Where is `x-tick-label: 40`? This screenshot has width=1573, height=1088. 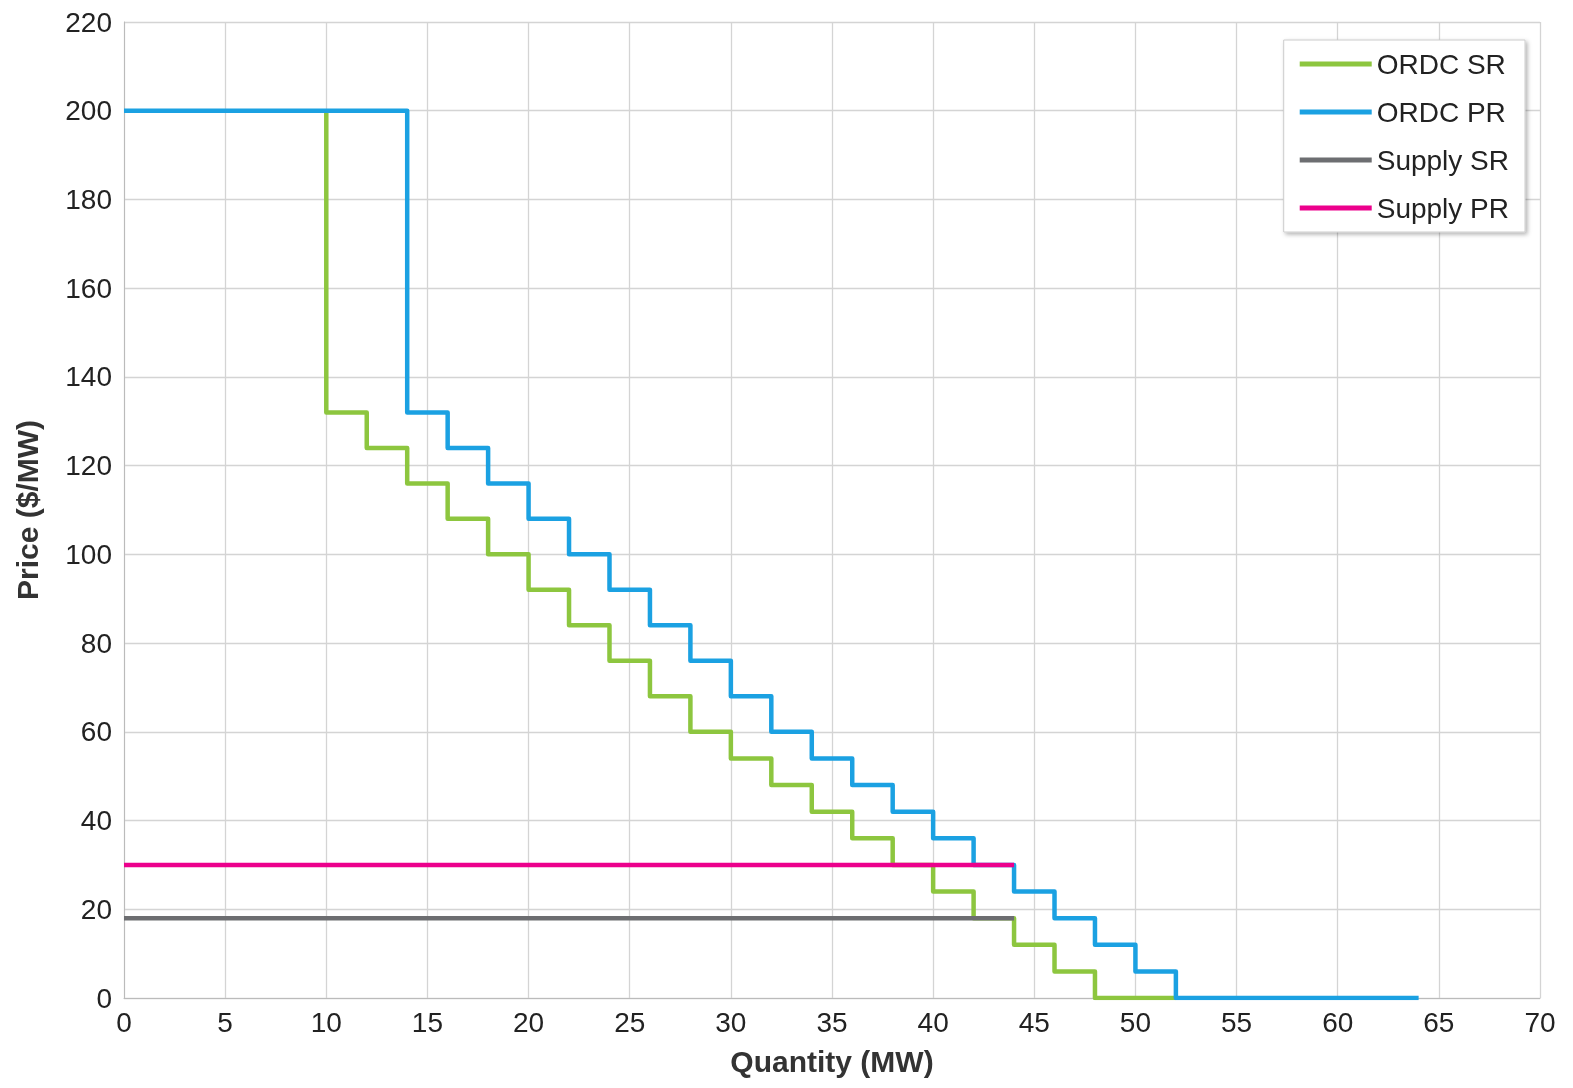 x-tick-label: 40 is located at coordinates (933, 1022).